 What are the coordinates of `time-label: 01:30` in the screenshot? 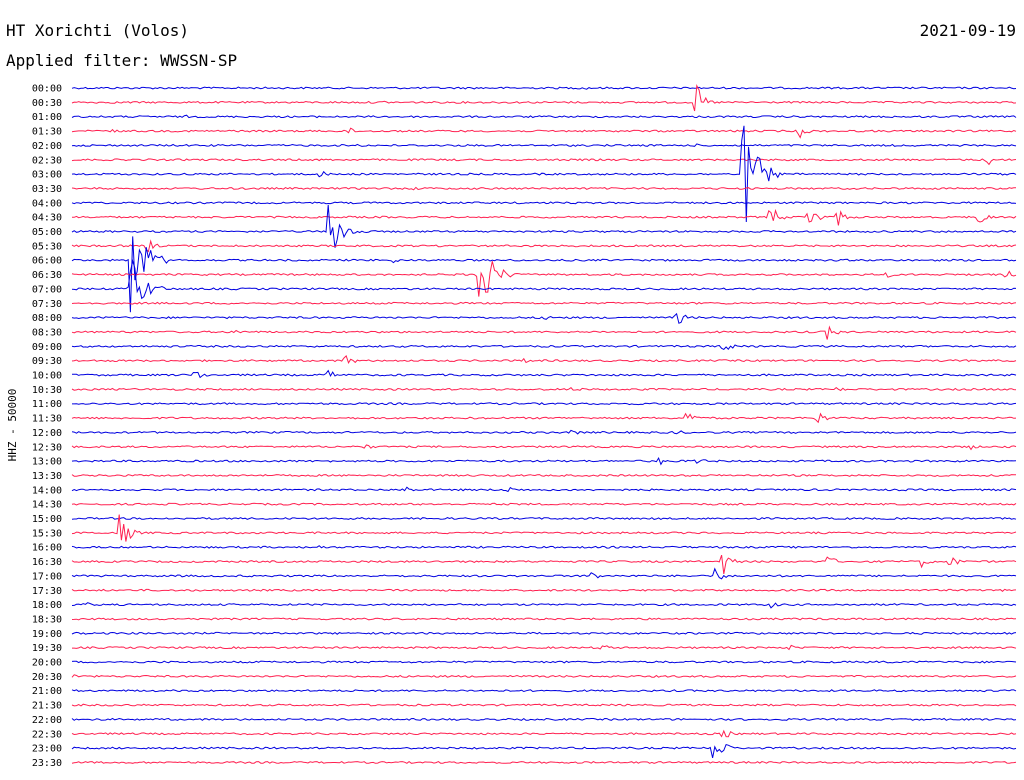 It's located at (47, 132).